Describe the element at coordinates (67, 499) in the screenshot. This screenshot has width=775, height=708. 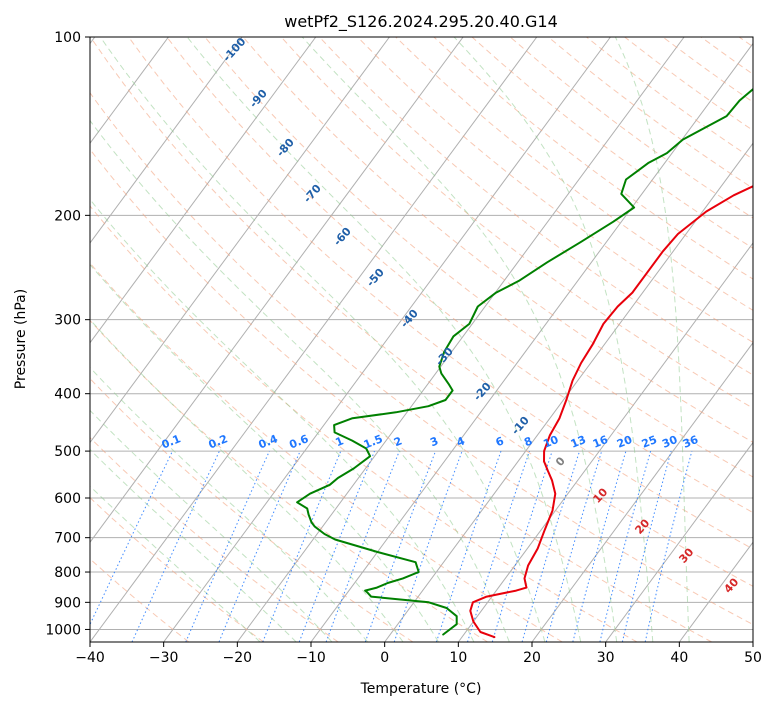
I see `y-tick-label: 600` at that location.